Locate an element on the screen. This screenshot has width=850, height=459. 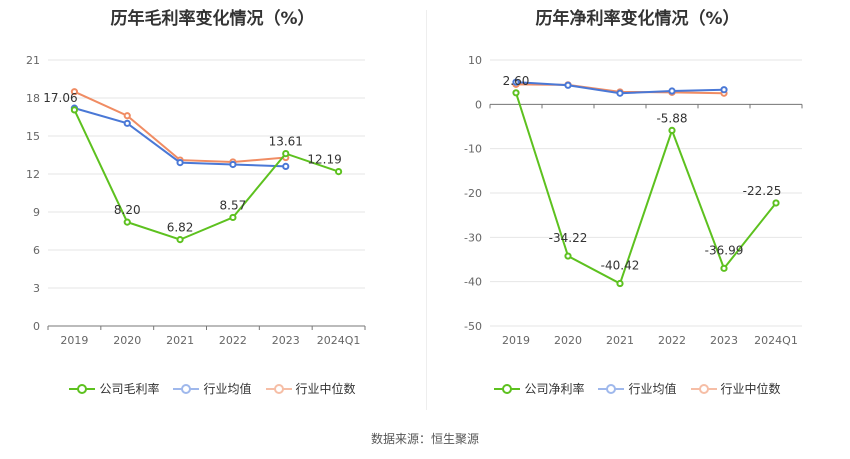
y-tick-label: 15 is located at coordinates (33, 136).